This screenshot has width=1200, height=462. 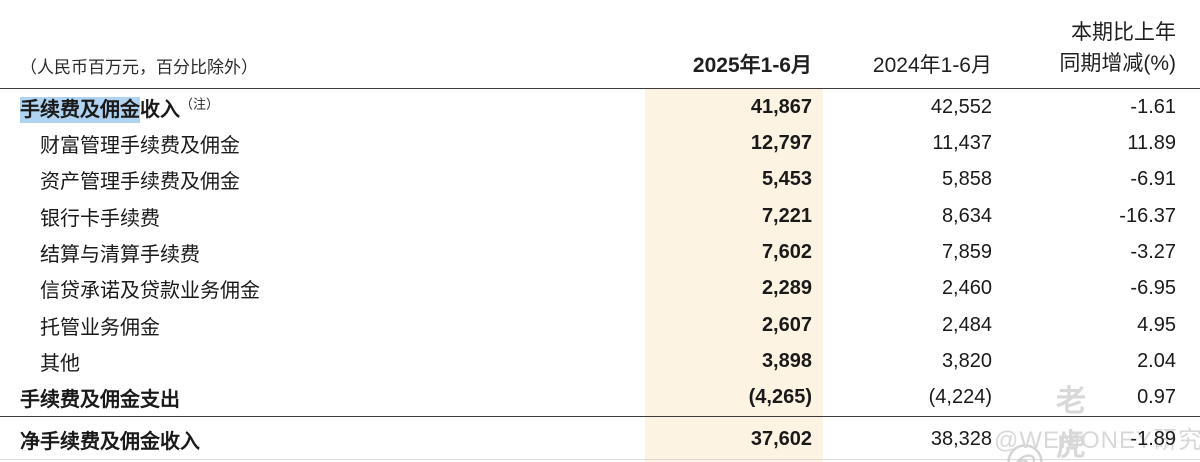 I want to click on table-row-settlement-clearing: 结算与清算手续费 7,602 7,859 -3.27, so click(x=600, y=252).